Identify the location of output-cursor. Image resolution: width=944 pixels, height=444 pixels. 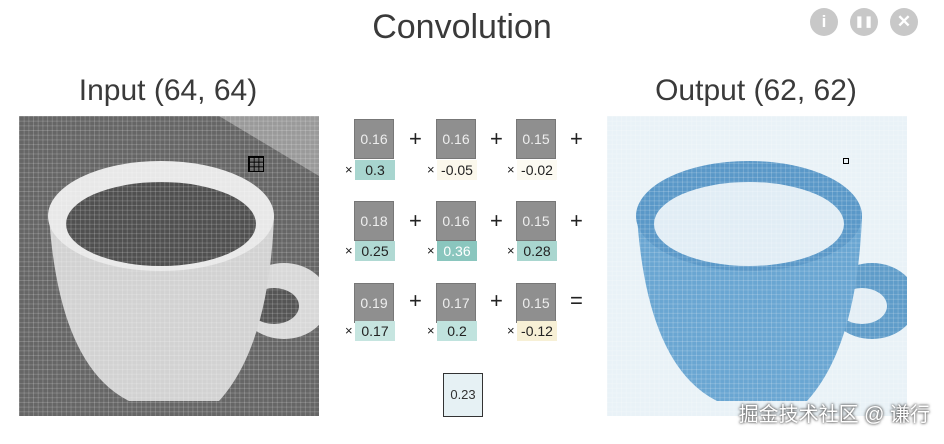
(846, 161).